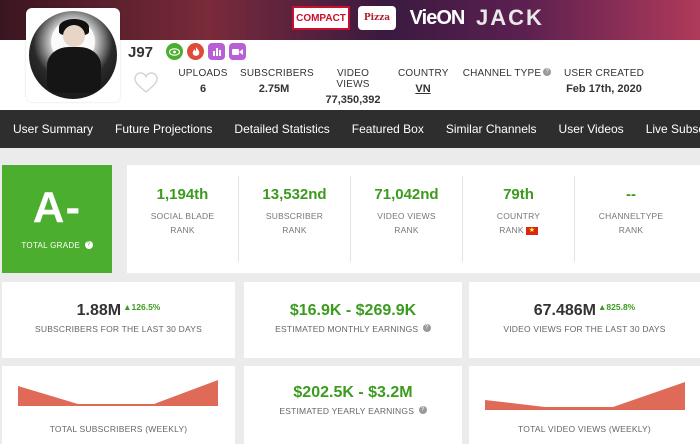 The width and height of the screenshot is (700, 444). Describe the element at coordinates (387, 129) in the screenshot. I see `tab-featured-box: Featured Box` at that location.